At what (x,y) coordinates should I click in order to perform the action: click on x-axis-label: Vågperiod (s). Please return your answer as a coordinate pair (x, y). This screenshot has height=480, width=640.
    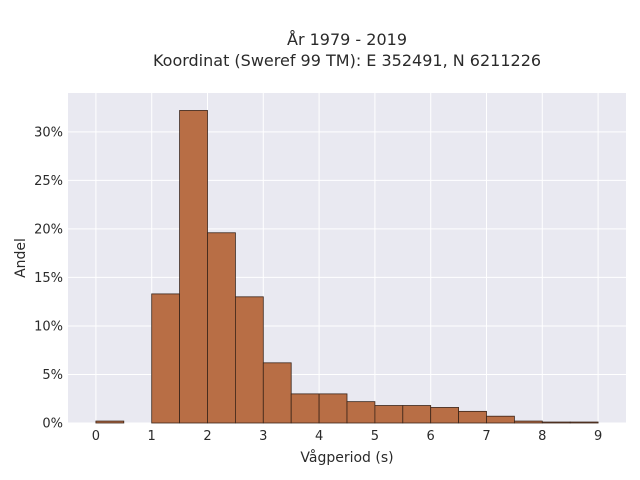
    Looking at the image, I should click on (346, 457).